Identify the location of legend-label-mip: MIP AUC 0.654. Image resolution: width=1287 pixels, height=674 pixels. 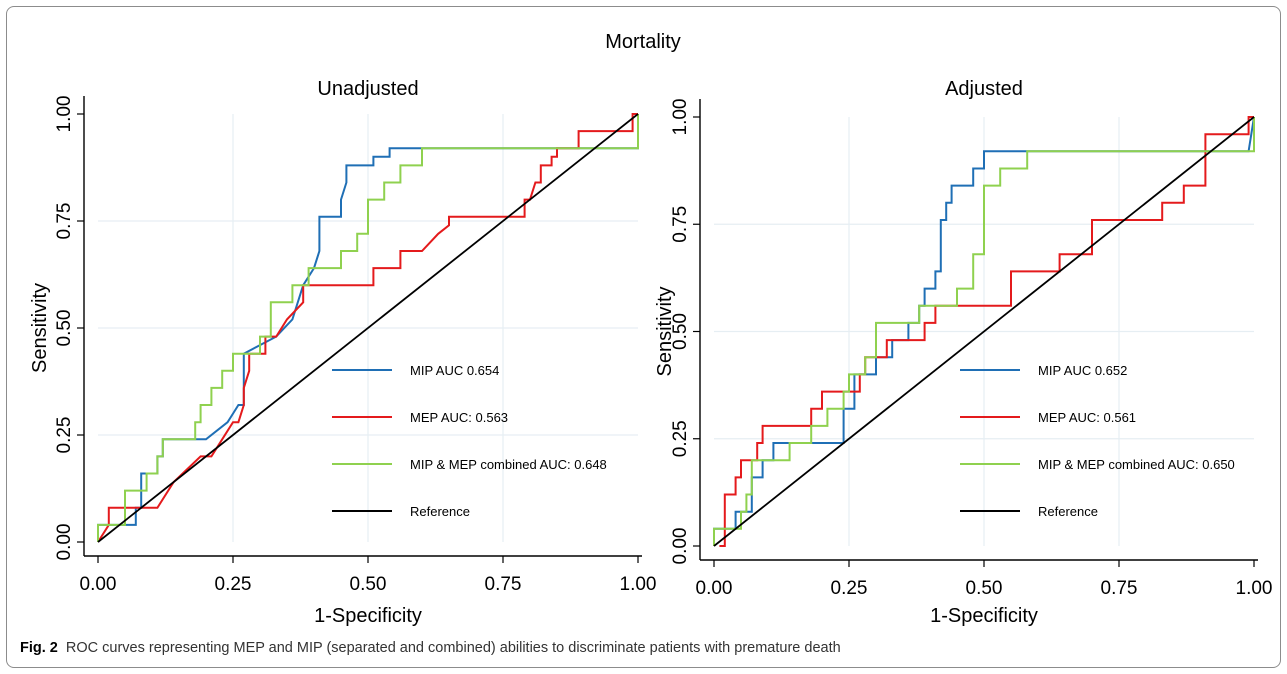
(454, 370).